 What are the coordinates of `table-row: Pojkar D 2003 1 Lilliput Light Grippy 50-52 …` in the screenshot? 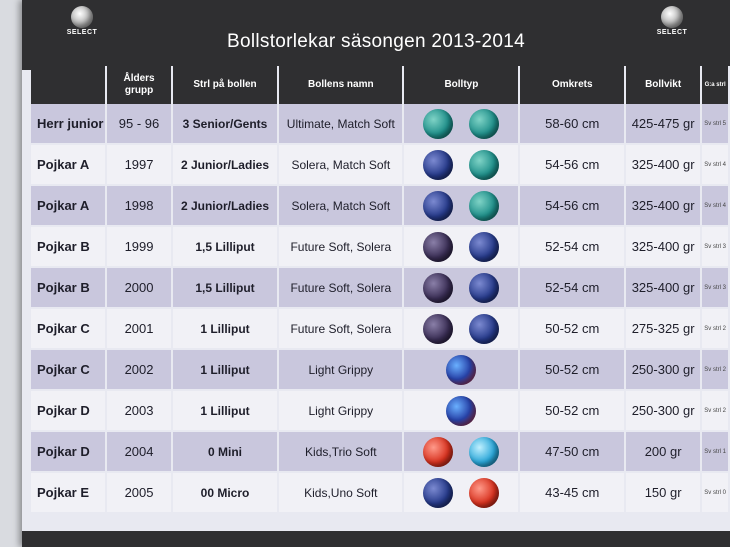 It's located at (380, 411).